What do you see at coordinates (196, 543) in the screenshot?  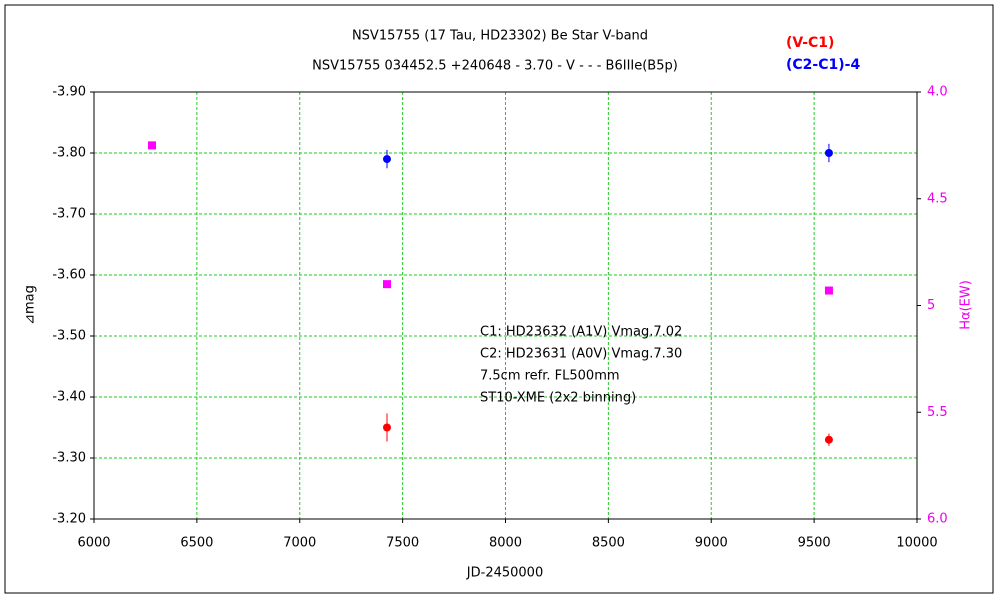 I see `x-tick-label: 6500` at bounding box center [196, 543].